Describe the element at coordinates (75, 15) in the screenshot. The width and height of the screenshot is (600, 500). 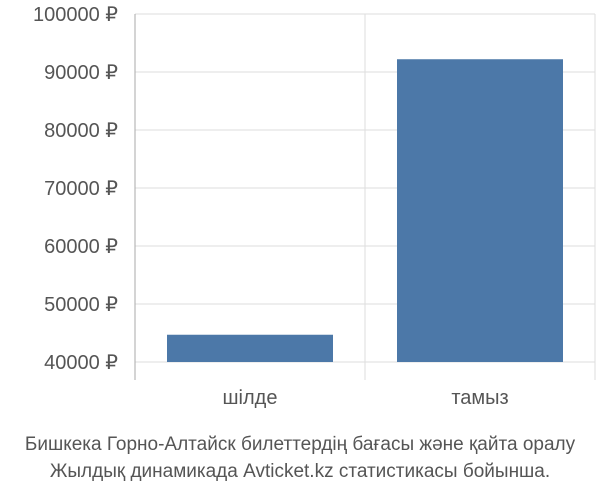
I see `y-tick-label: 100000 ₽` at that location.